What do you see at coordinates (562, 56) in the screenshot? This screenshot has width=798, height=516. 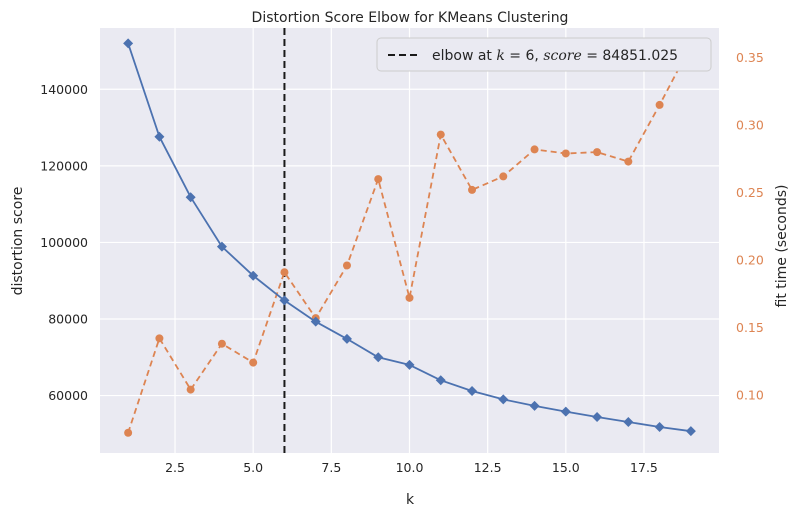 I see `legend-score-symbol: score` at bounding box center [562, 56].